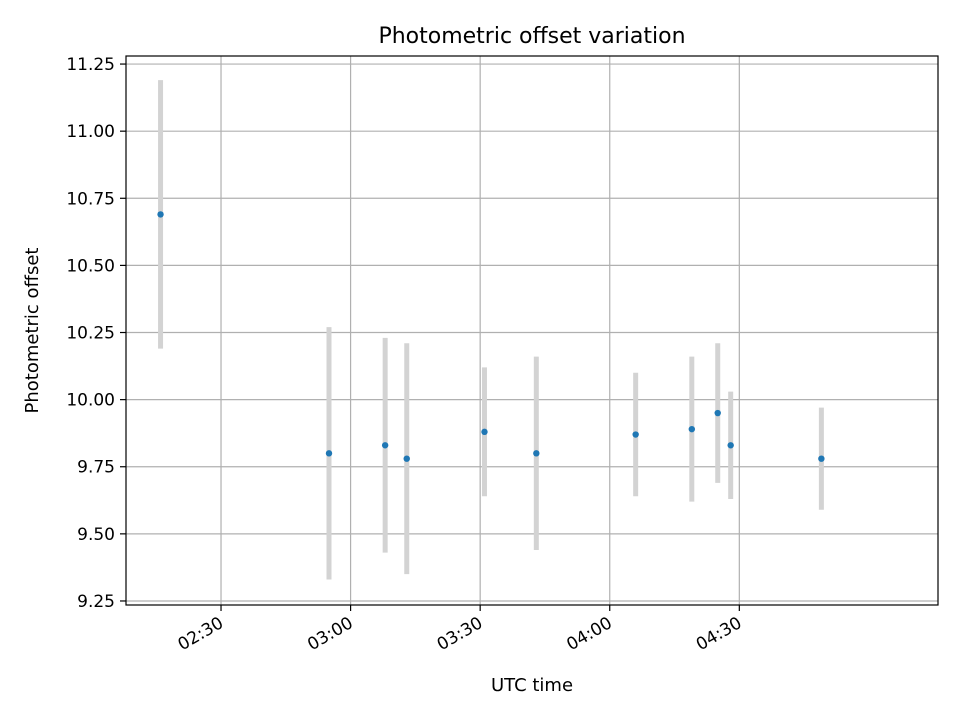  Describe the element at coordinates (460, 634) in the screenshot. I see `x-tick-label: 03:30` at that location.